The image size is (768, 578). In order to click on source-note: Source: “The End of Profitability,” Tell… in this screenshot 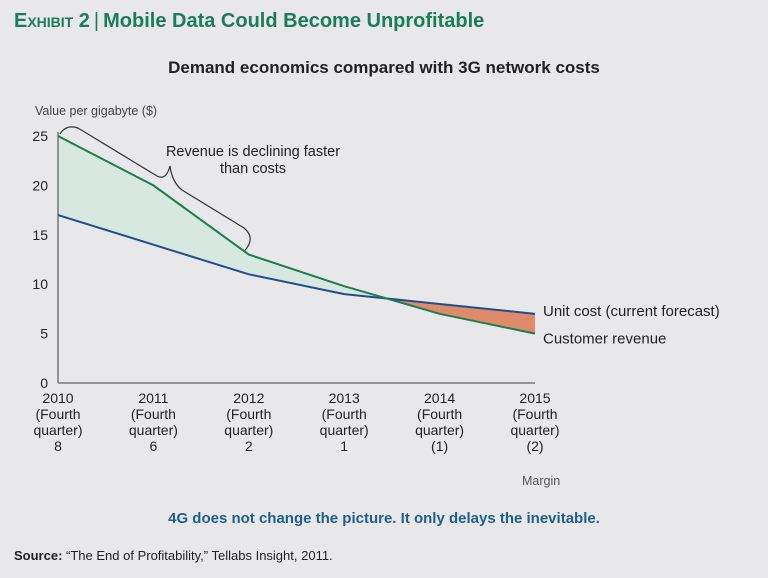, I will do `click(173, 555)`.